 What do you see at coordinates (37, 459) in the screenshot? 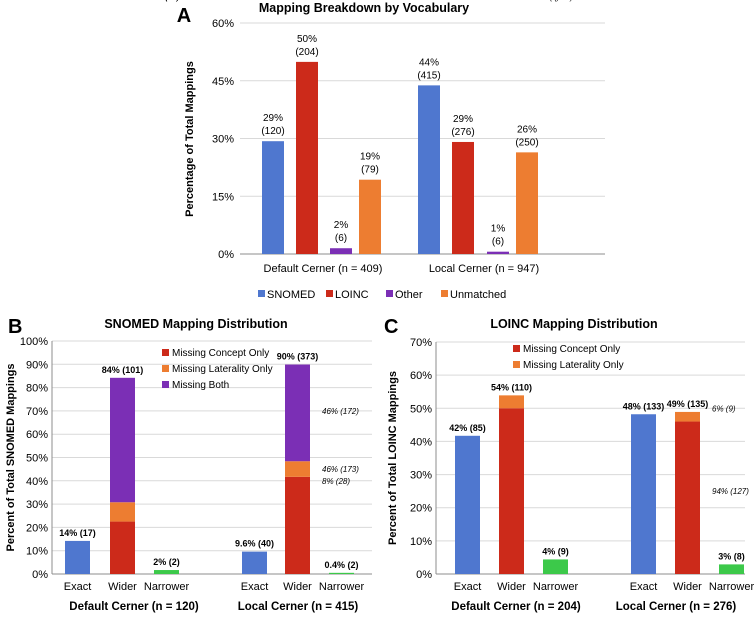
I see `chart-b-y-tick: 50%` at bounding box center [37, 459].